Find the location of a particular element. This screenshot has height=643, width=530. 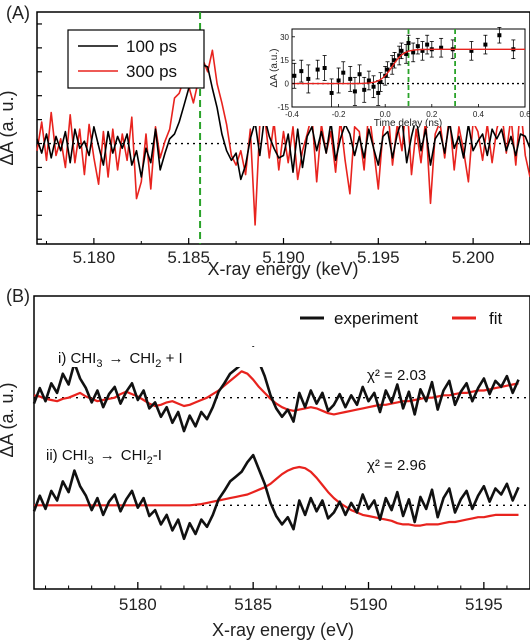

inset-y-axis-title: ΔA (a.u.) is located at coordinates (274, 68).